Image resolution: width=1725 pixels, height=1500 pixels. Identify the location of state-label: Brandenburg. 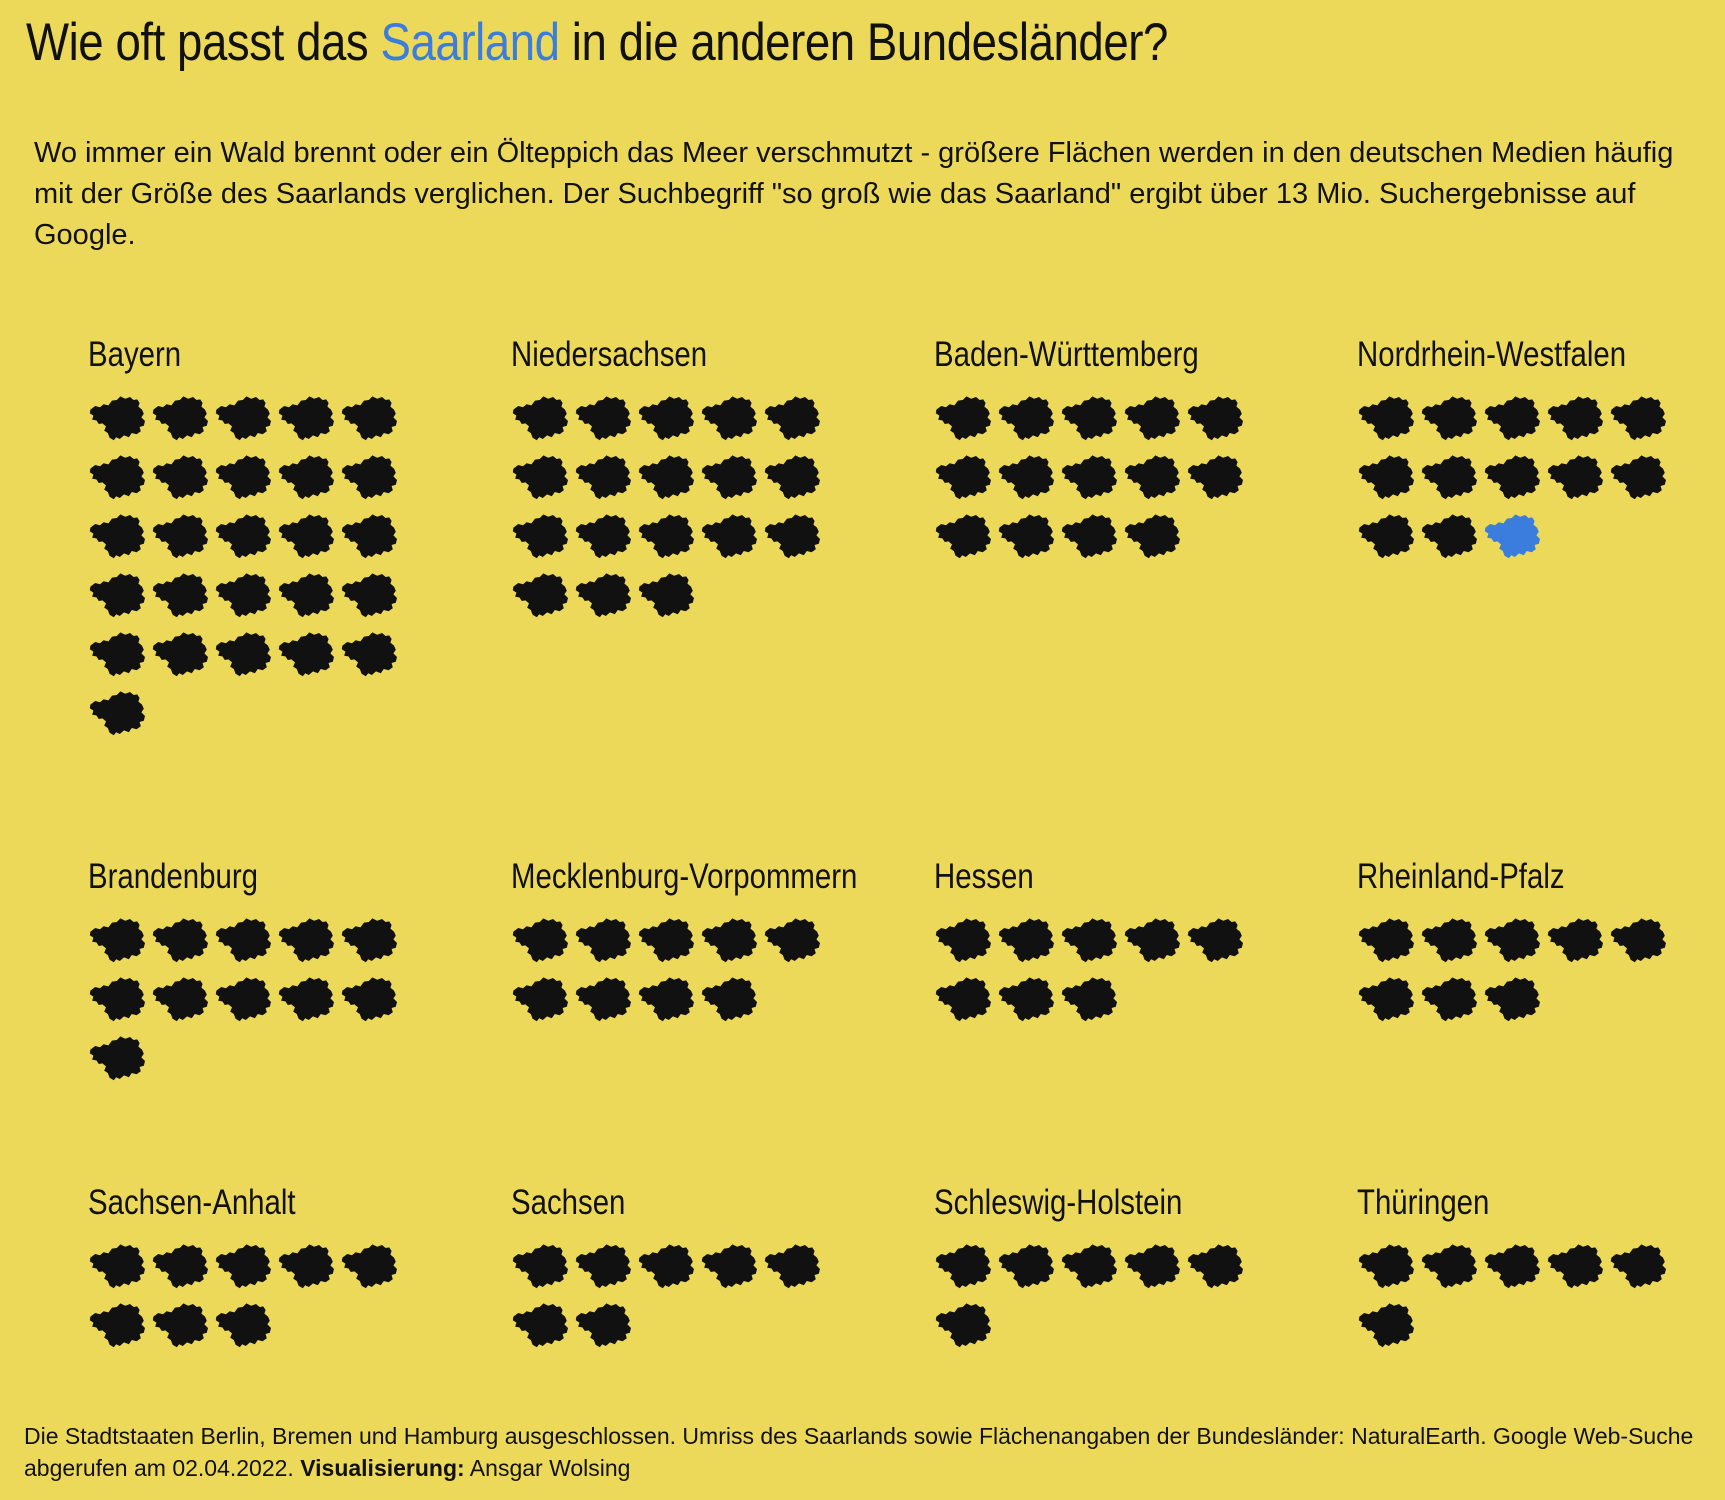
(173, 876).